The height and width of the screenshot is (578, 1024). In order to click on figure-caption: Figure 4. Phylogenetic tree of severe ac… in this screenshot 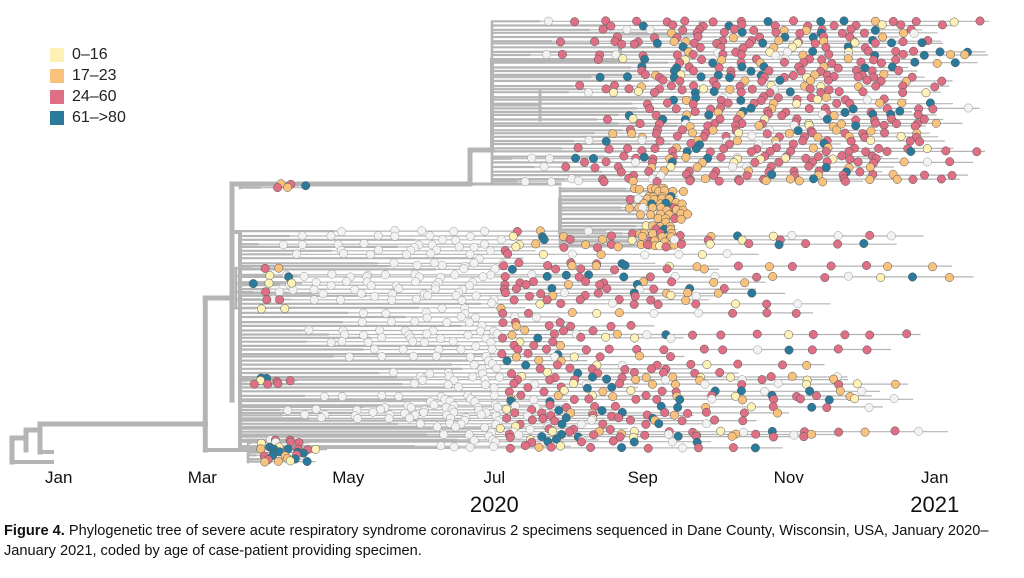, I will do `click(504, 541)`.